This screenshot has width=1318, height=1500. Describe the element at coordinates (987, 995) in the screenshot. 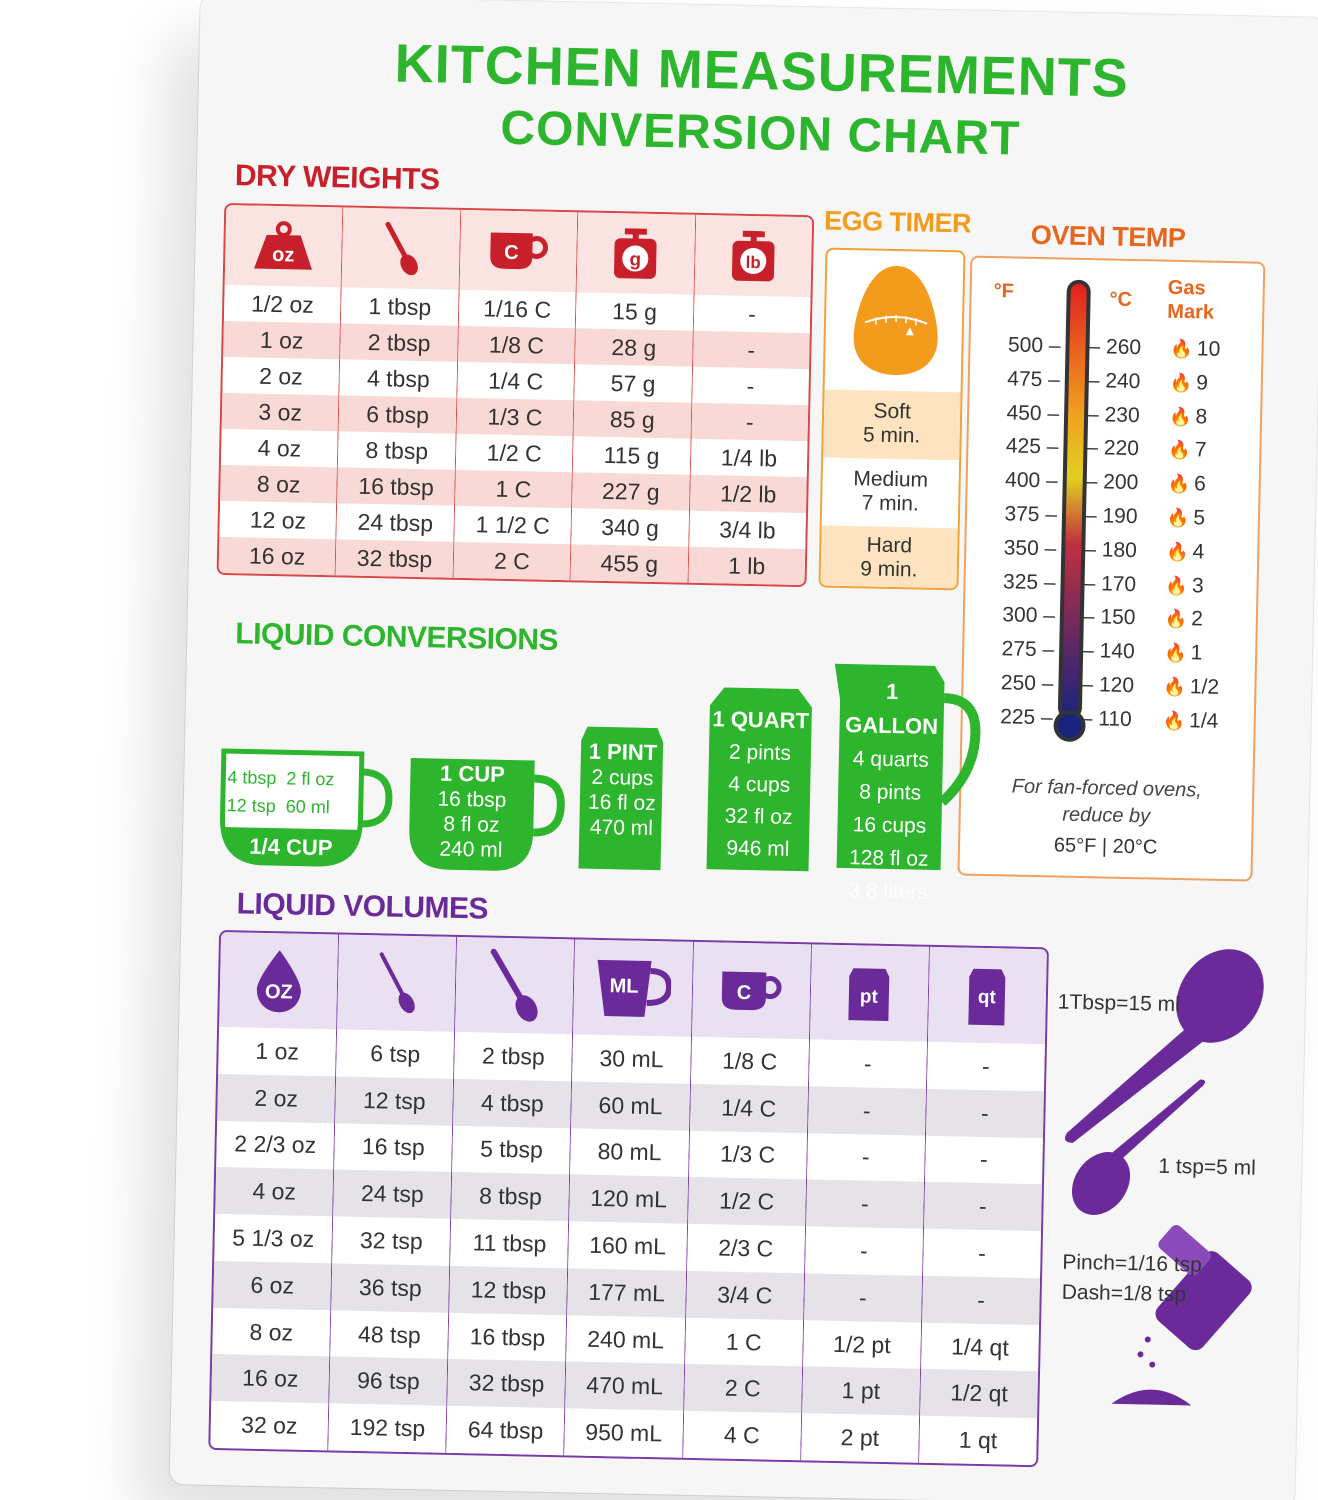

I see `quart-carton-icon: qt` at that location.